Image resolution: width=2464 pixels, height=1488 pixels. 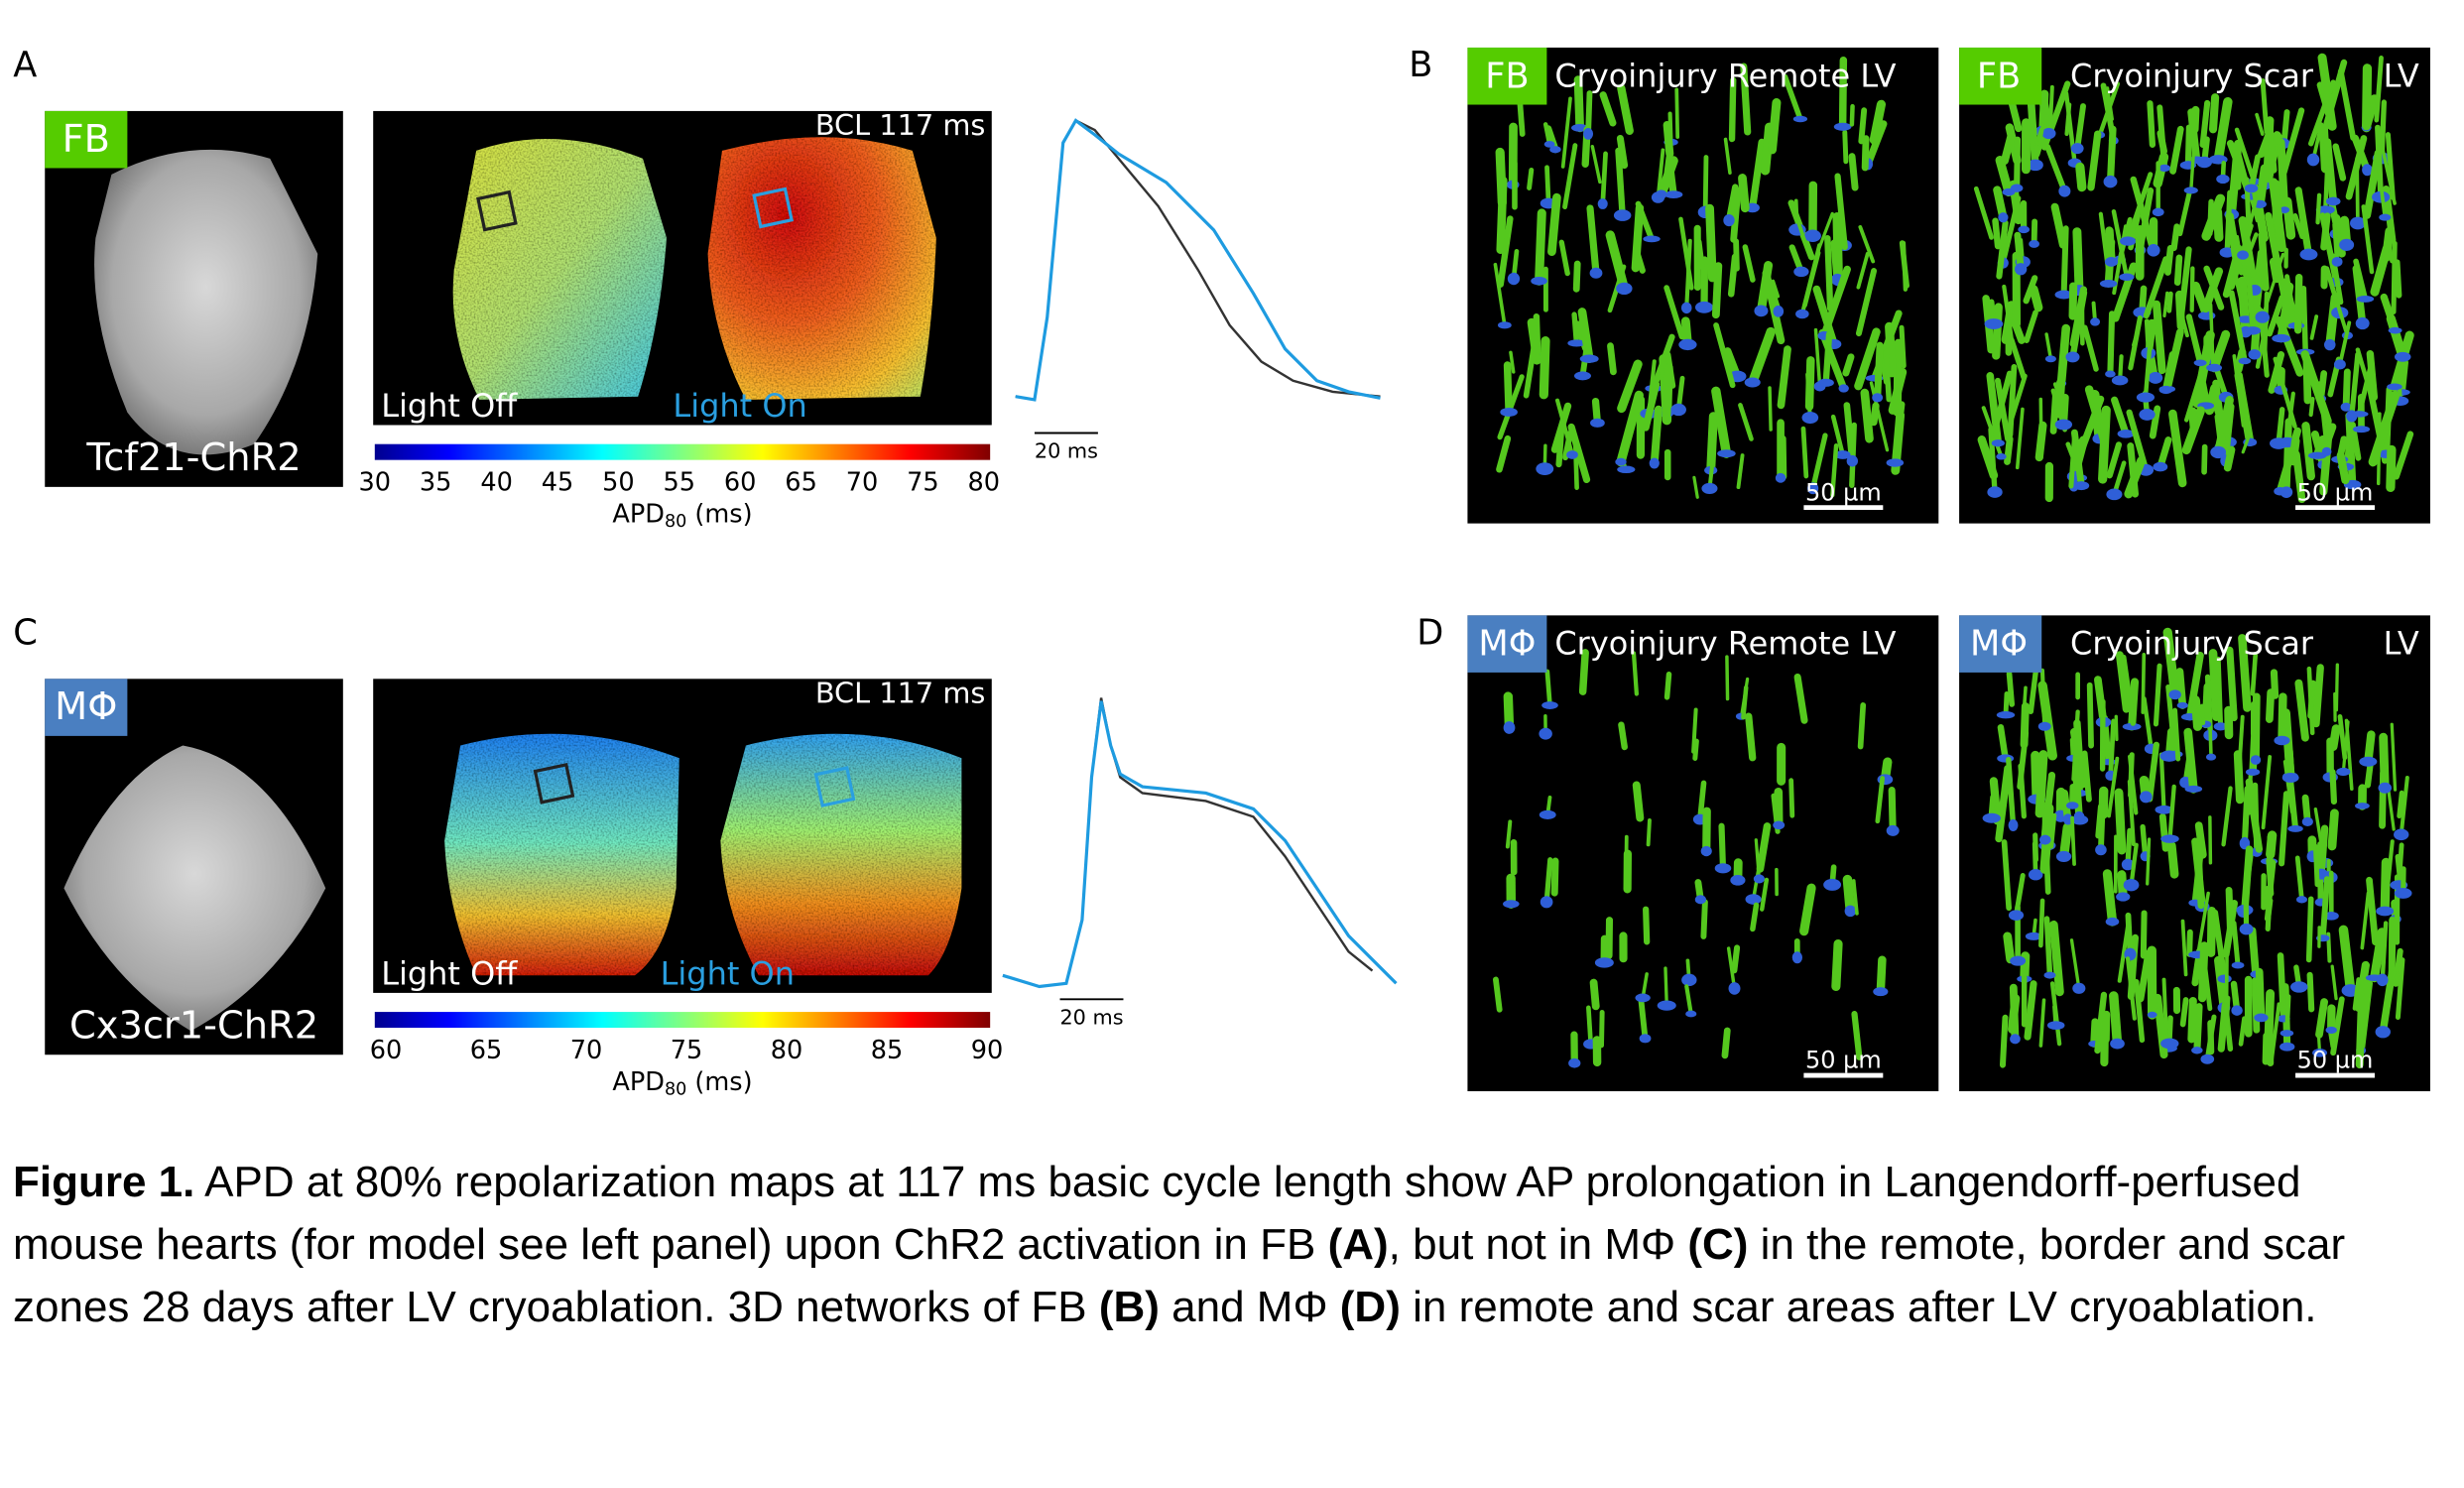 I want to click on heart-map, so click(x=821, y=268).